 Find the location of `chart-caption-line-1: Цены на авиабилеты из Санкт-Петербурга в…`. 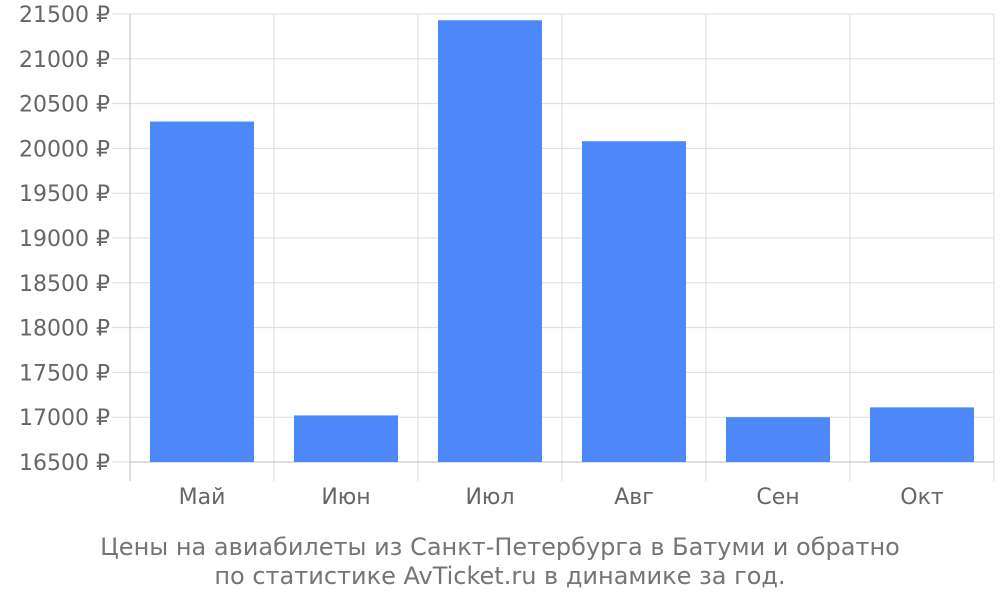

chart-caption-line-1: Цены на авиабилеты из Санкт-Петербурга в… is located at coordinates (500, 547).